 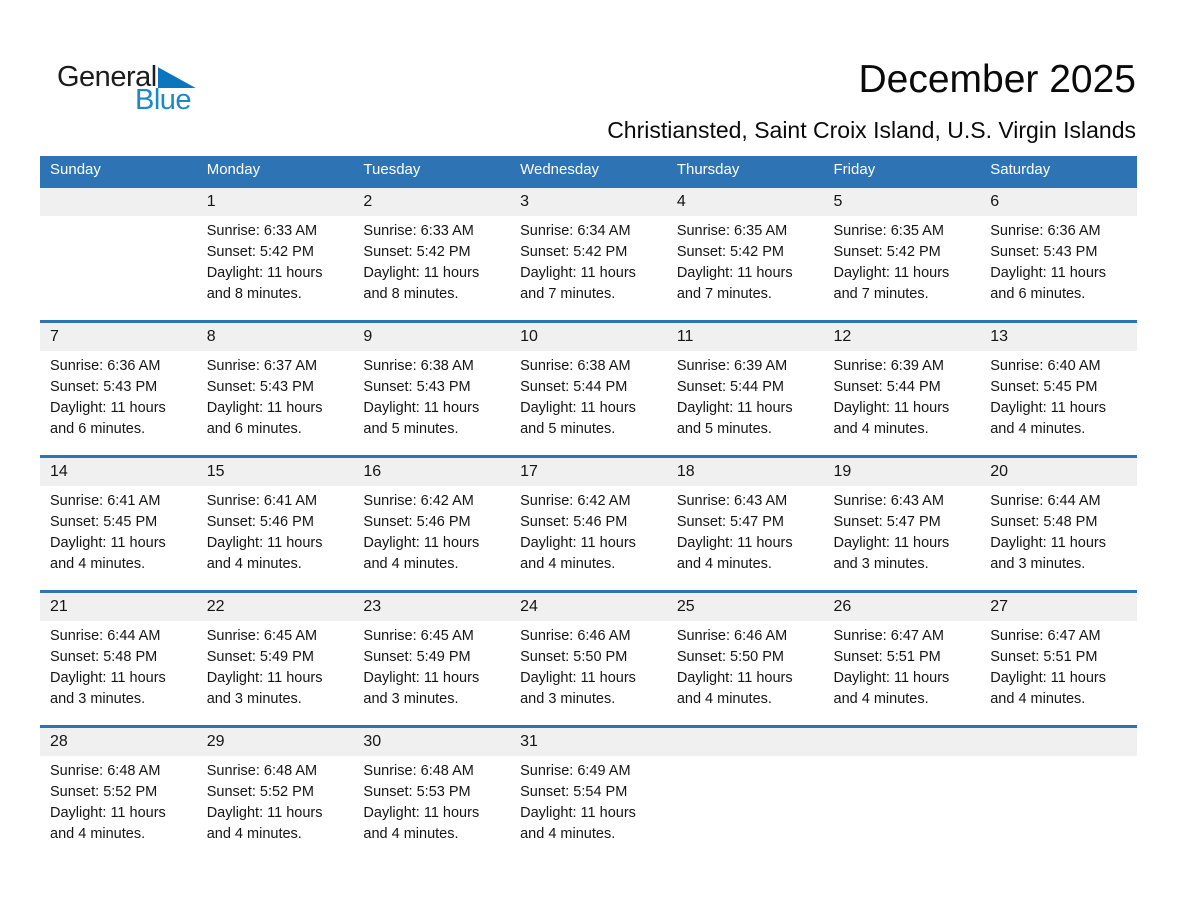 I want to click on day-number: 19, so click(x=902, y=471).